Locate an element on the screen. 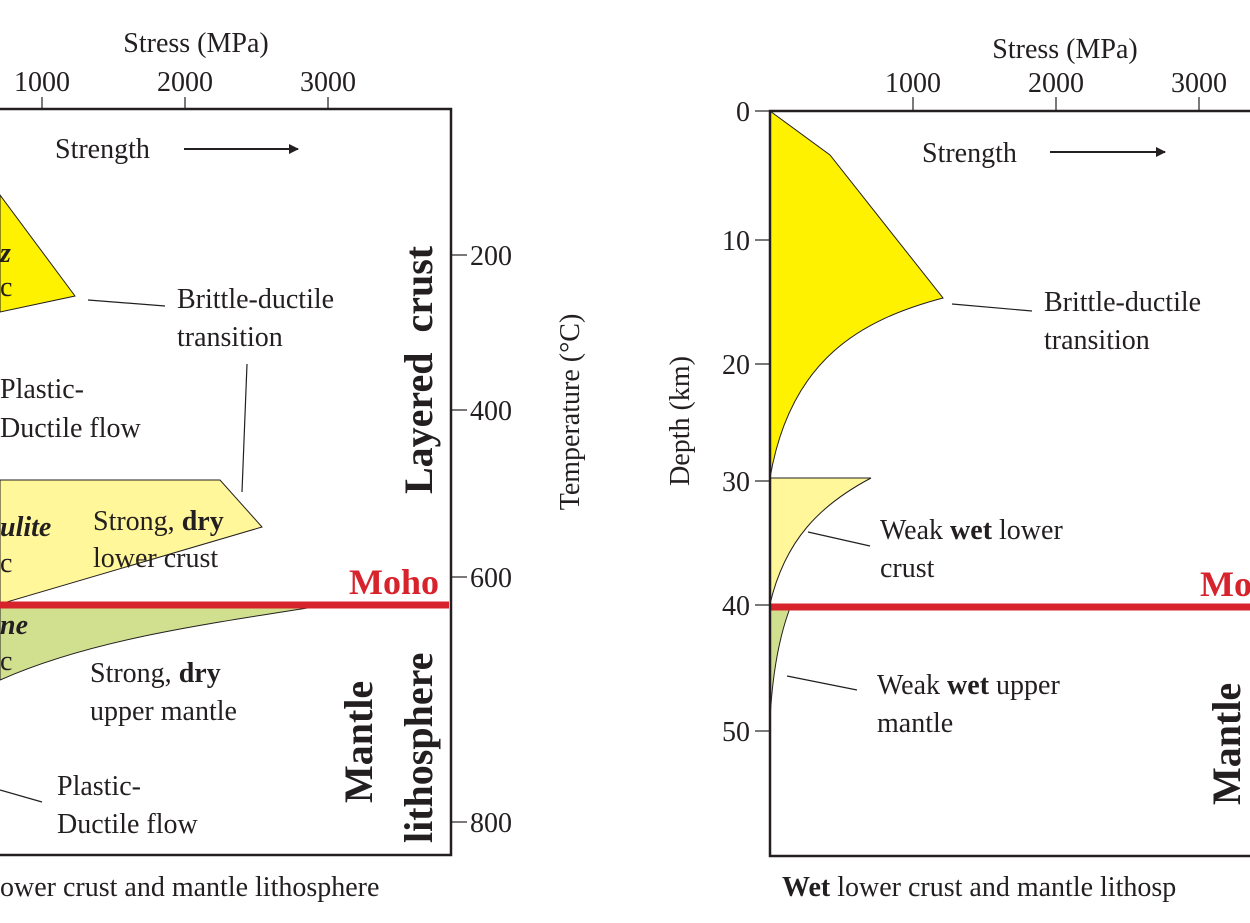  right-stress-tick-label: 3000 is located at coordinates (1199, 83).